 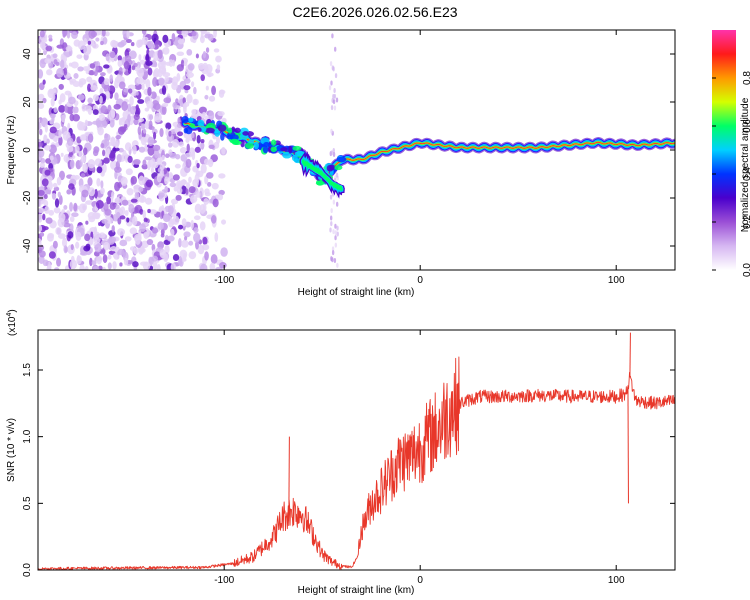 What do you see at coordinates (724, 150) in the screenshot?
I see `colorbar-gradient` at bounding box center [724, 150].